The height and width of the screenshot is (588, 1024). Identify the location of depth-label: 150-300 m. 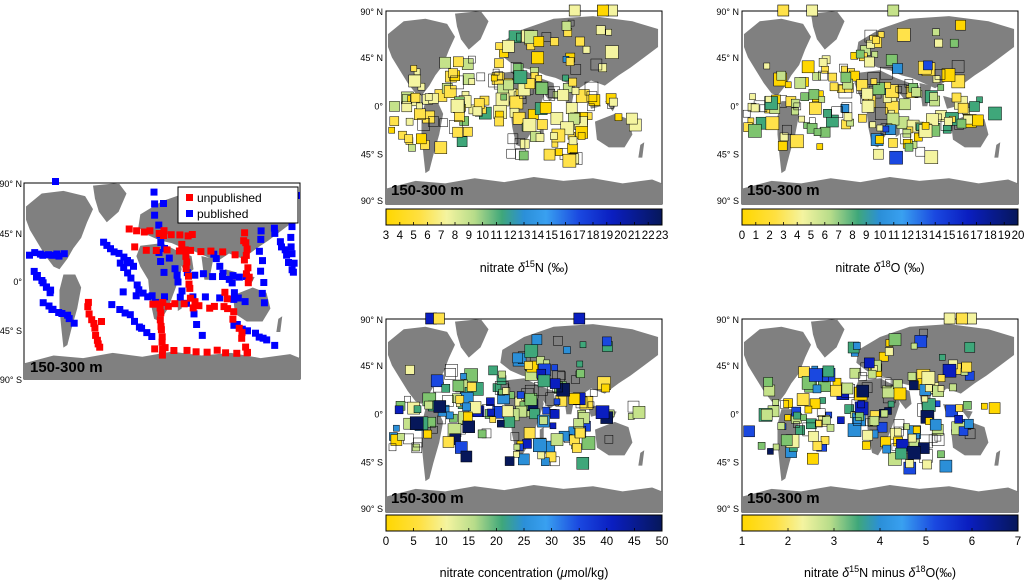
(427, 190).